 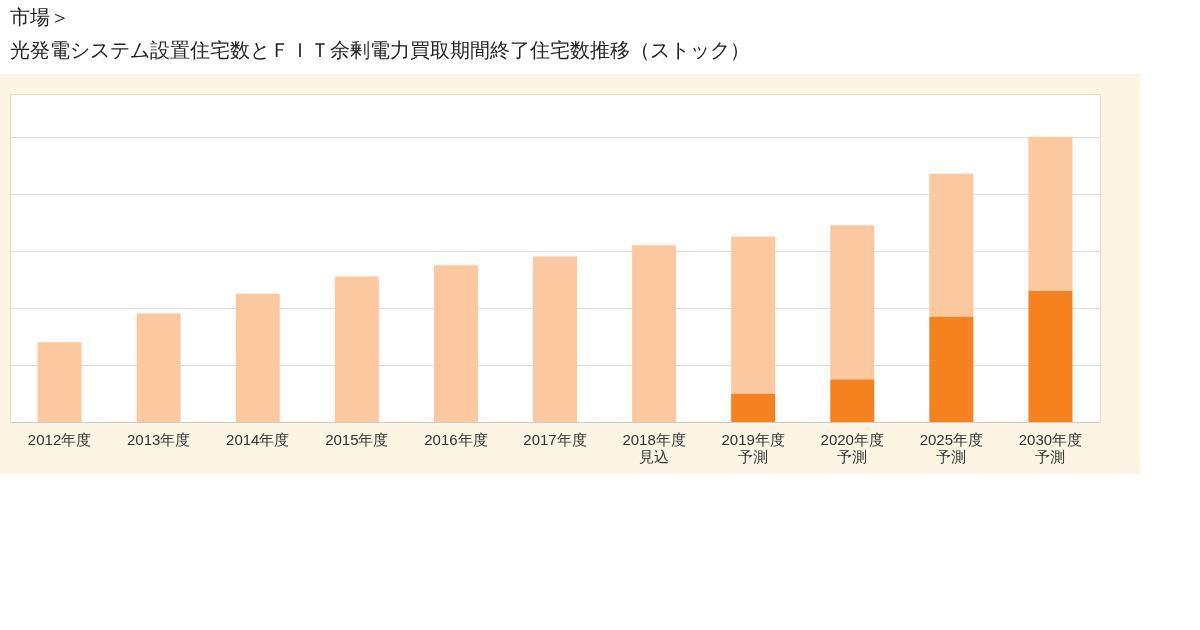 What do you see at coordinates (852, 447) in the screenshot?
I see `x-tick-label: 2020年度予測` at bounding box center [852, 447].